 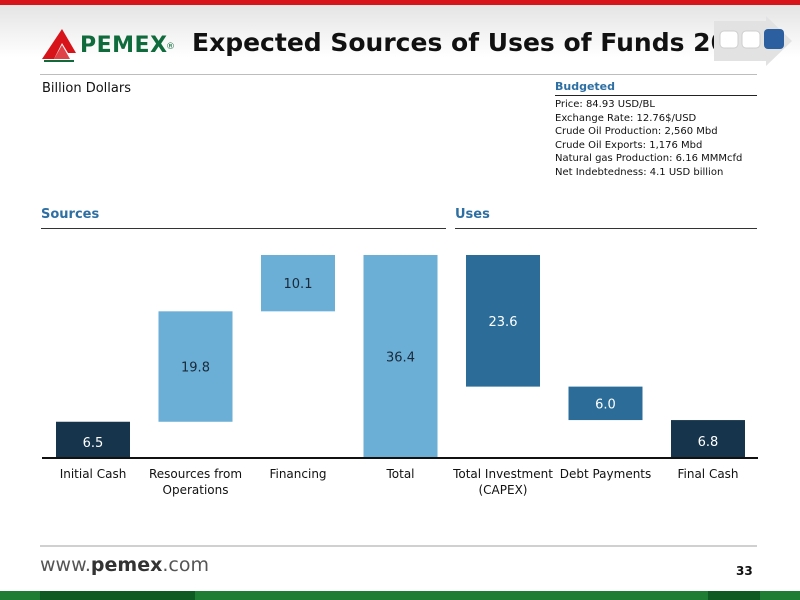 I want to click on data-label-5: 23.6, so click(x=503, y=322).